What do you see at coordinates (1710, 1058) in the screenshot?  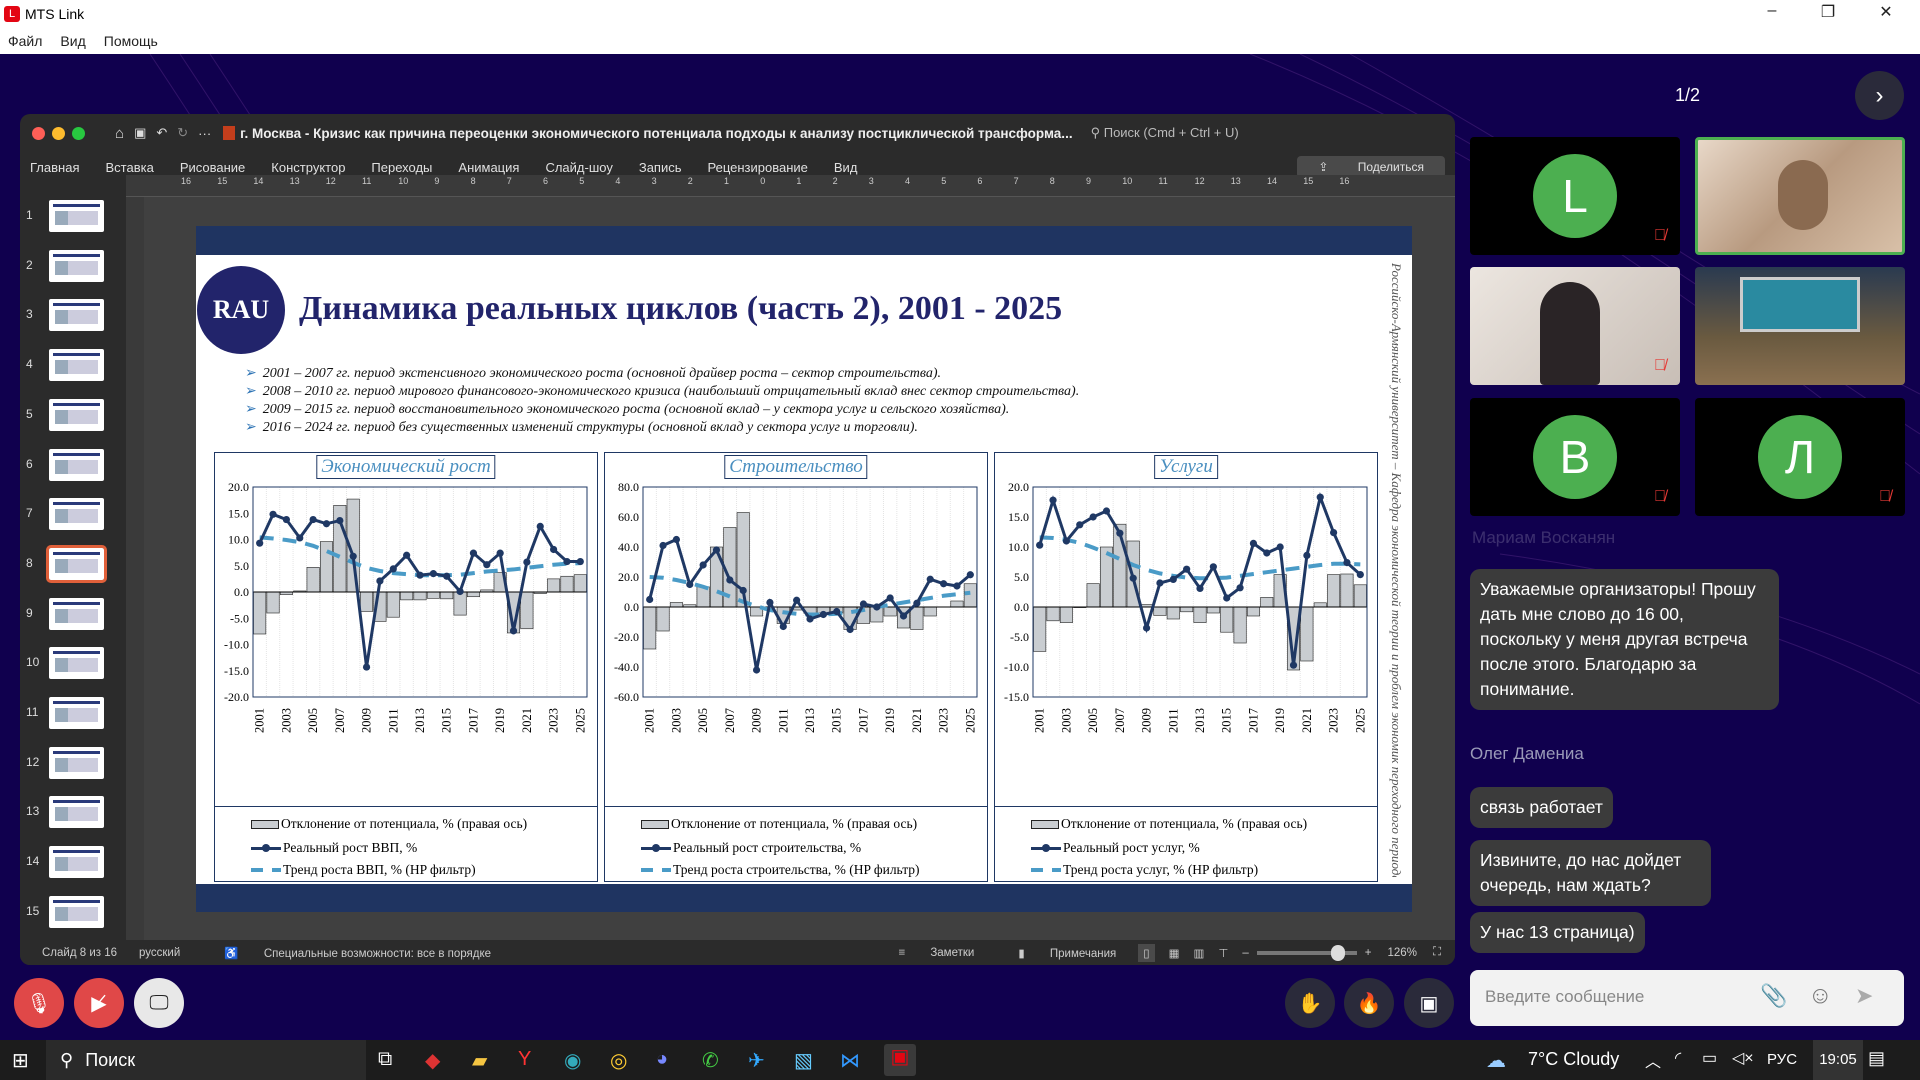 I see `battery-icon: ▭` at bounding box center [1710, 1058].